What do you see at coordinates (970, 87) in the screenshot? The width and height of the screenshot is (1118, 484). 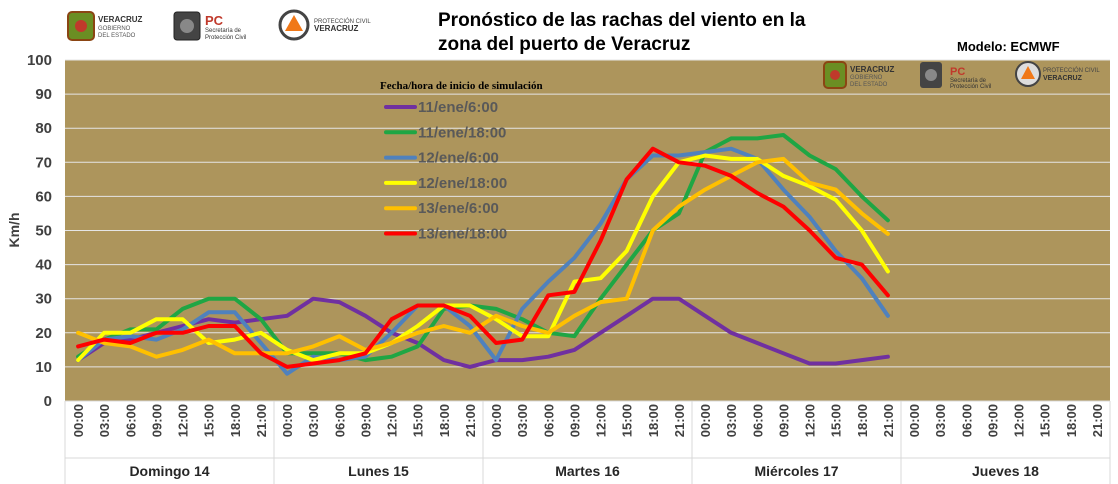 I see `watermark-pc-line3: Protección Civil` at bounding box center [970, 87].